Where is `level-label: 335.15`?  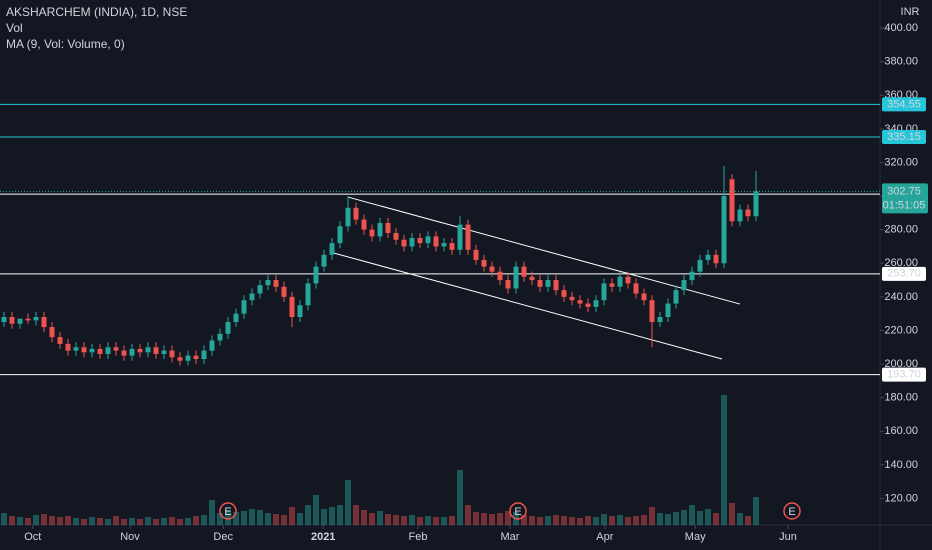 level-label: 335.15 is located at coordinates (904, 137).